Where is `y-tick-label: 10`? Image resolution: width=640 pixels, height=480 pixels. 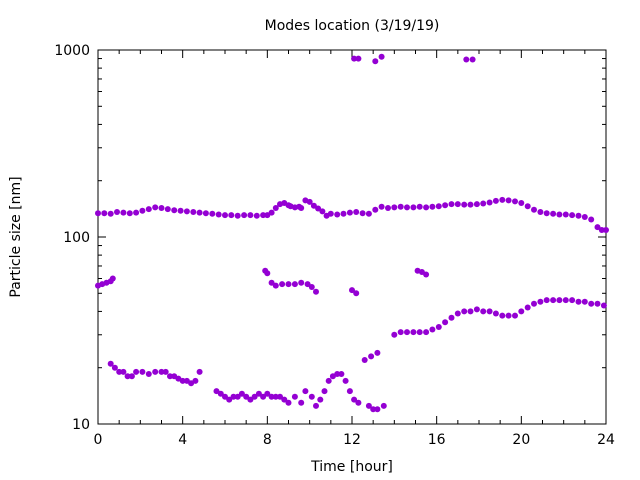 y-tick-label: 10 is located at coordinates (81, 425).